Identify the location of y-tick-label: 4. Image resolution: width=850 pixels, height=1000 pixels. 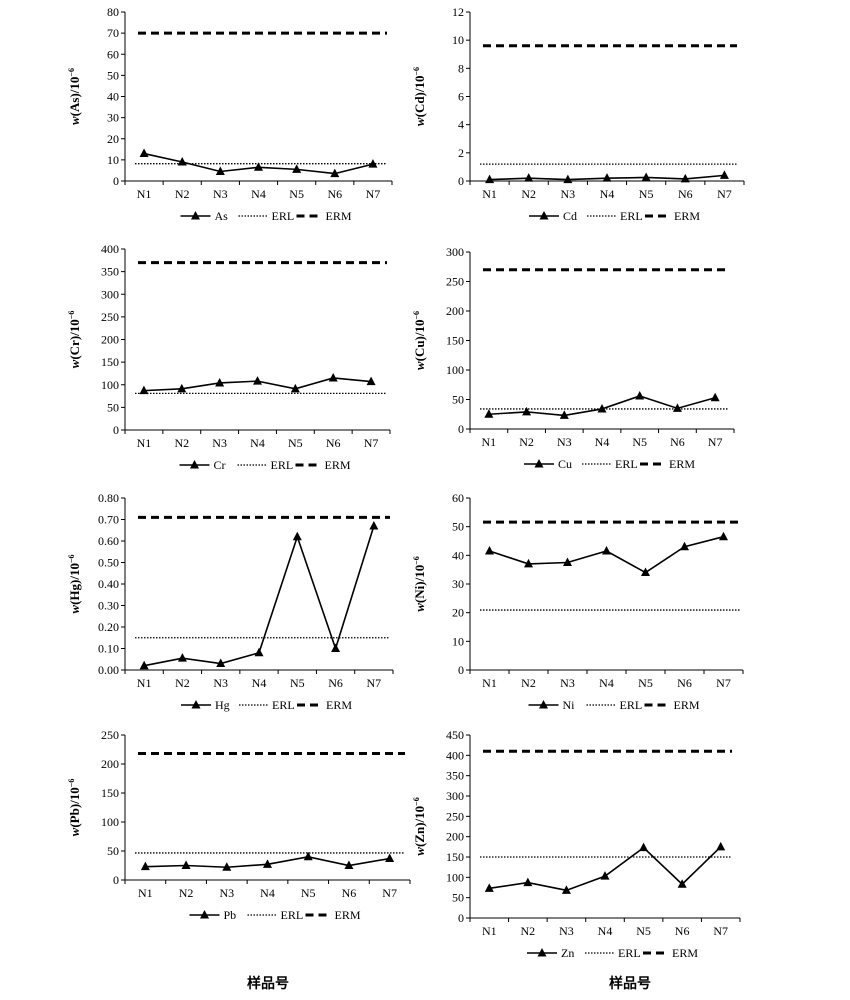
(461, 125).